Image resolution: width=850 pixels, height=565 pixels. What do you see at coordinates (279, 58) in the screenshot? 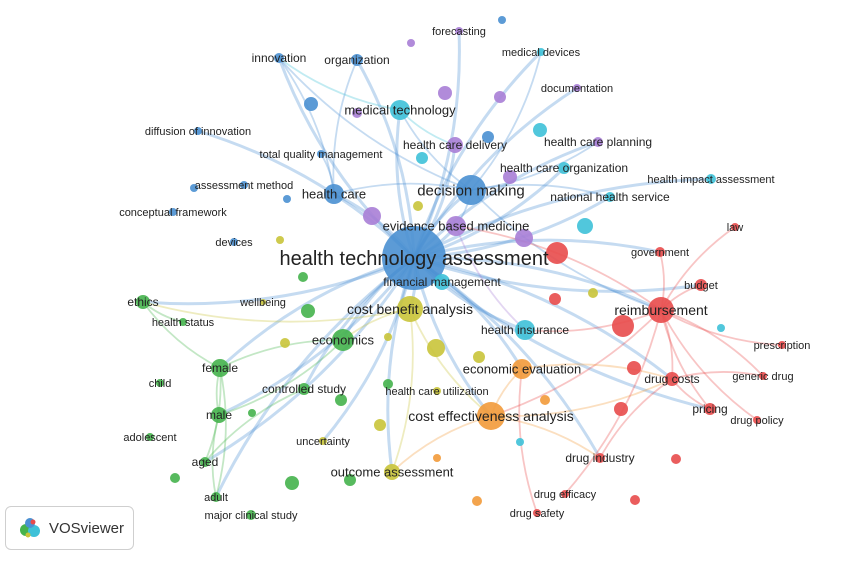
I see `node-innovation` at bounding box center [279, 58].